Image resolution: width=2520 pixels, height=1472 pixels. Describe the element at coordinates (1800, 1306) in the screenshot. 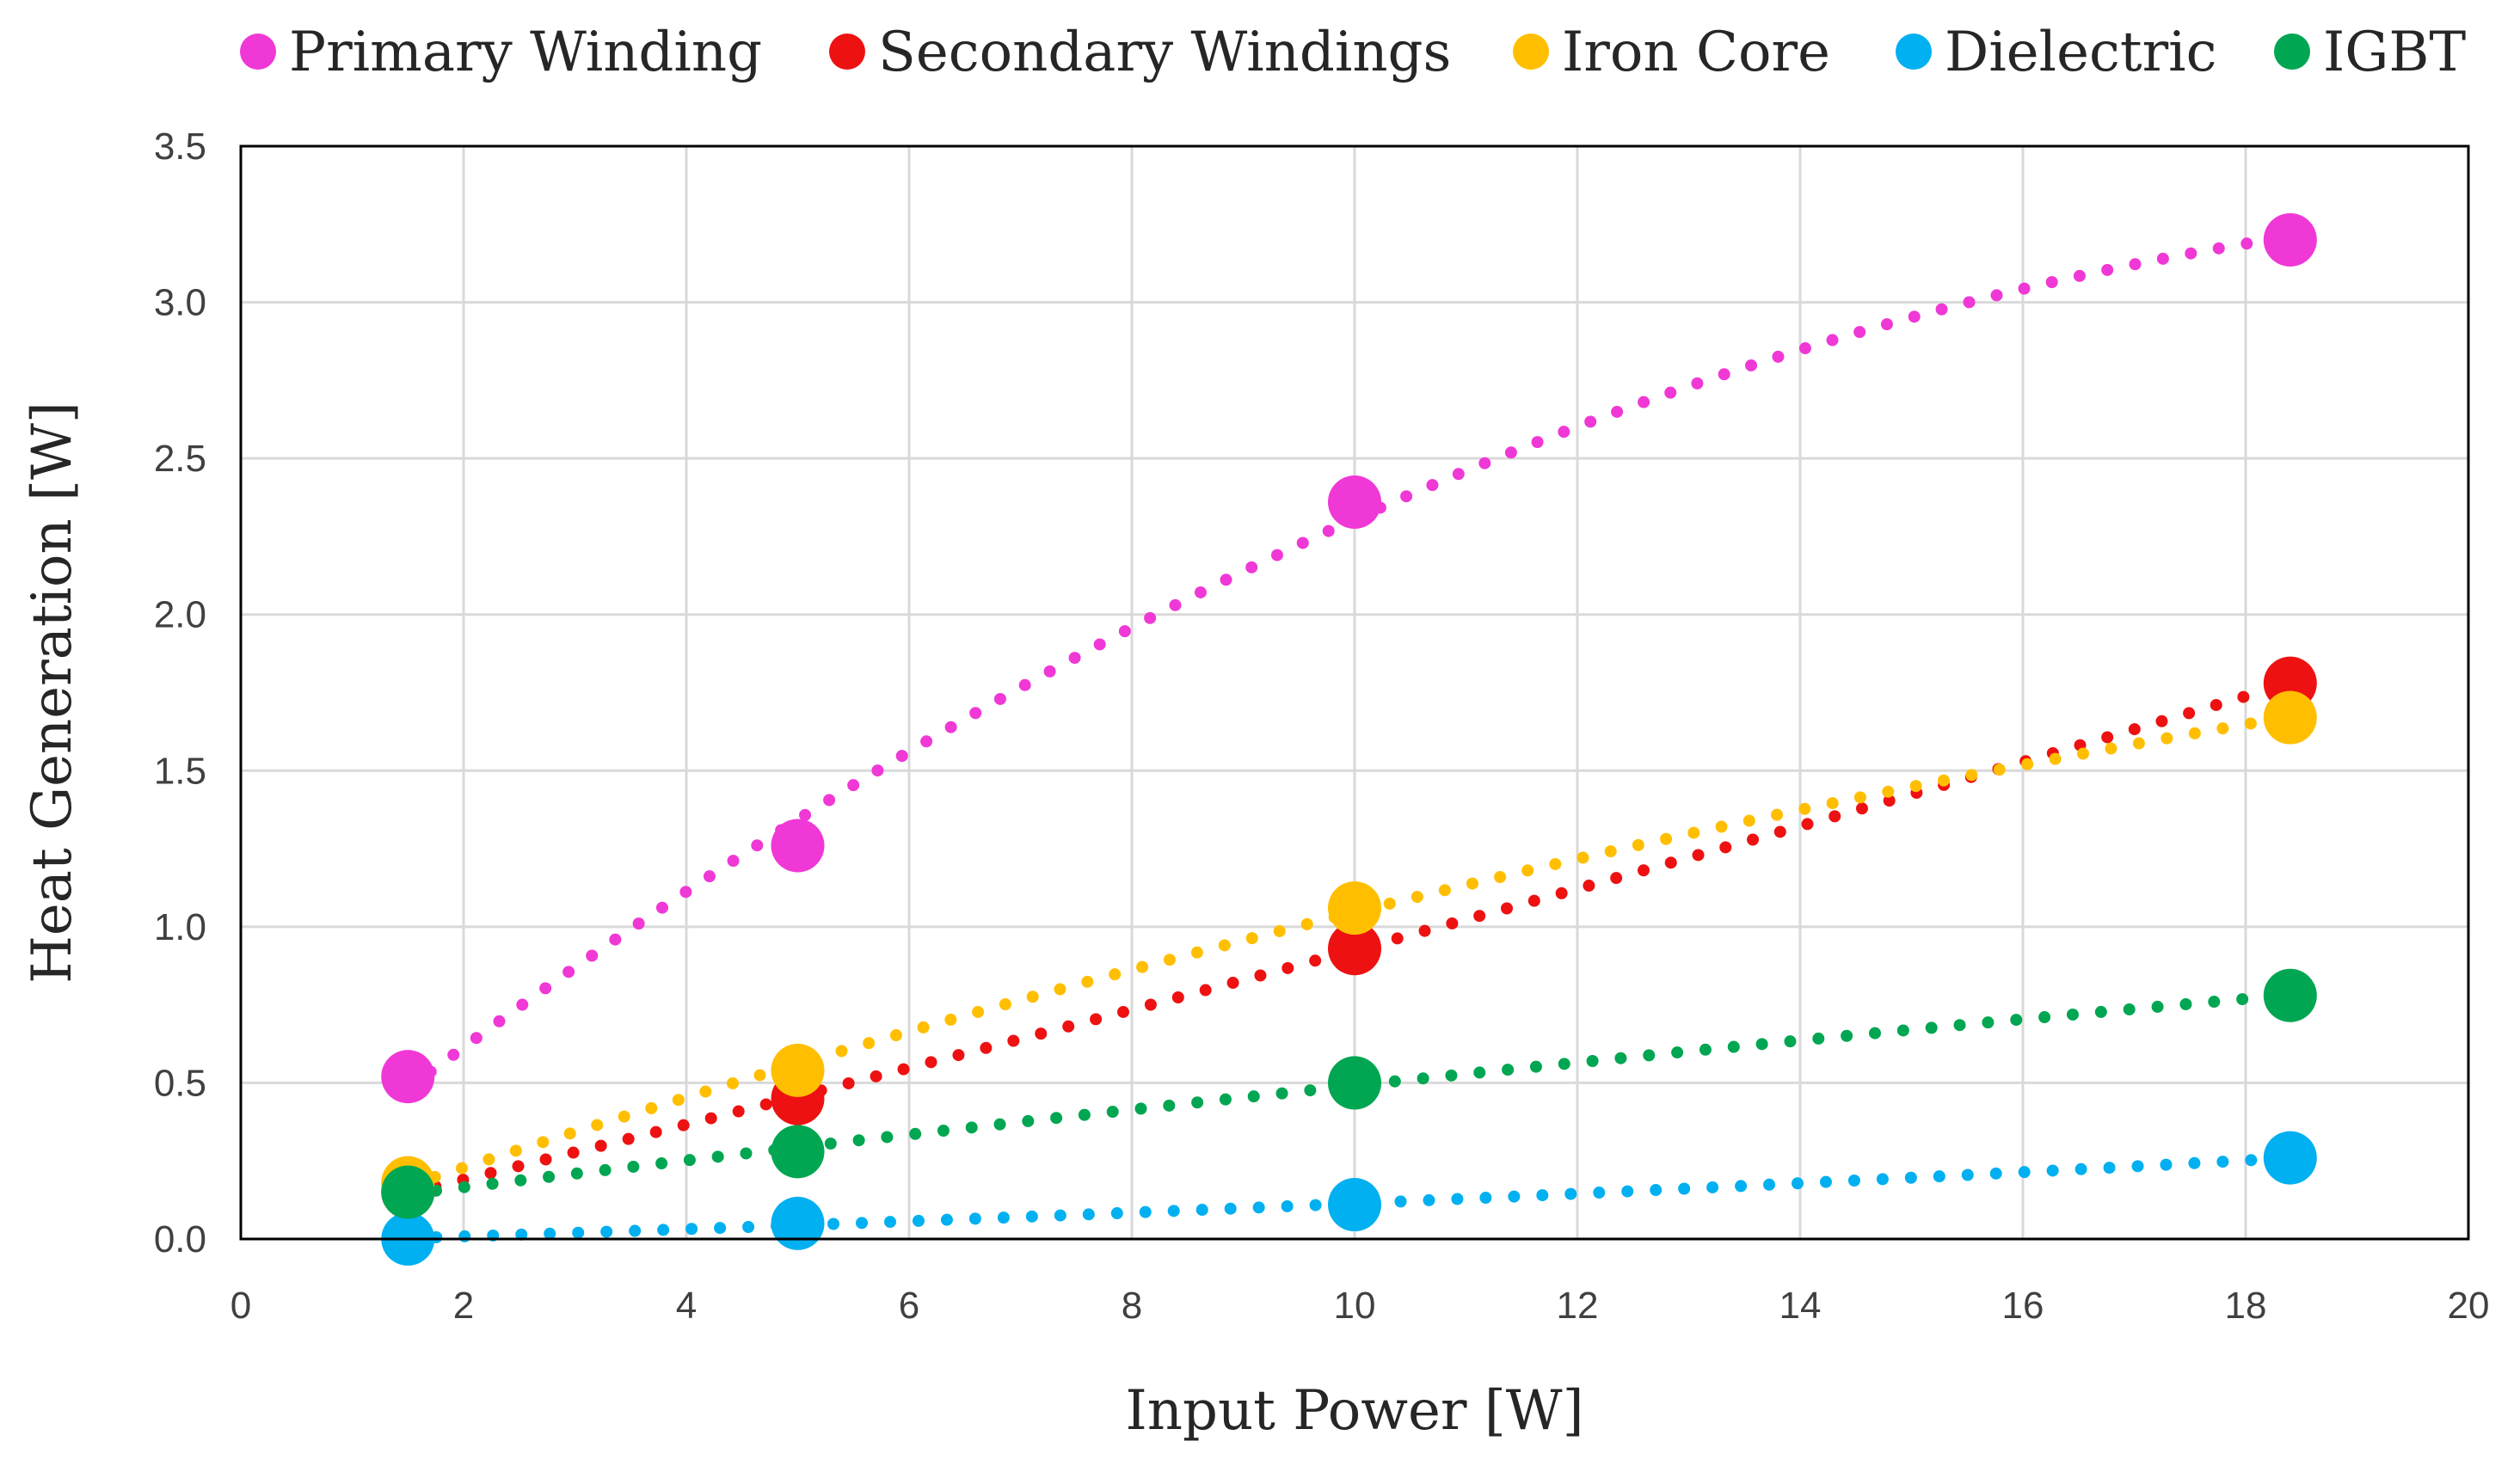

I see `x-tick-label: 14` at that location.